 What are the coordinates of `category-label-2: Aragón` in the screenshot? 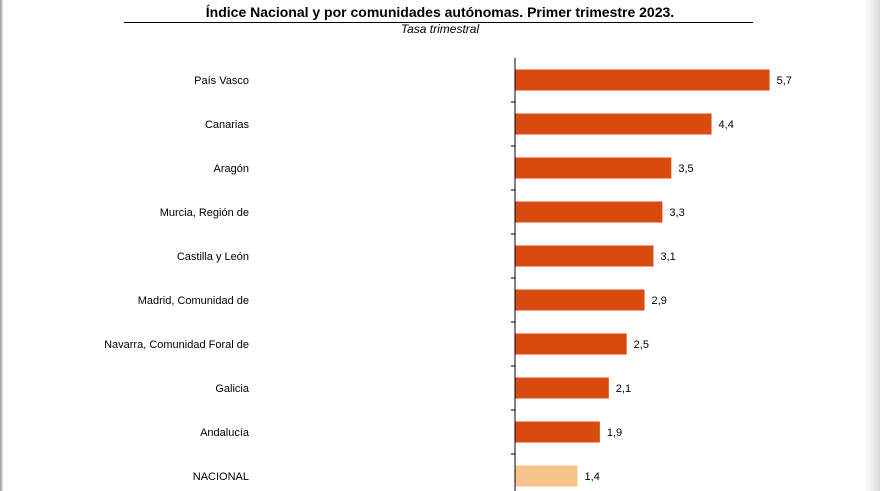 It's located at (231, 169).